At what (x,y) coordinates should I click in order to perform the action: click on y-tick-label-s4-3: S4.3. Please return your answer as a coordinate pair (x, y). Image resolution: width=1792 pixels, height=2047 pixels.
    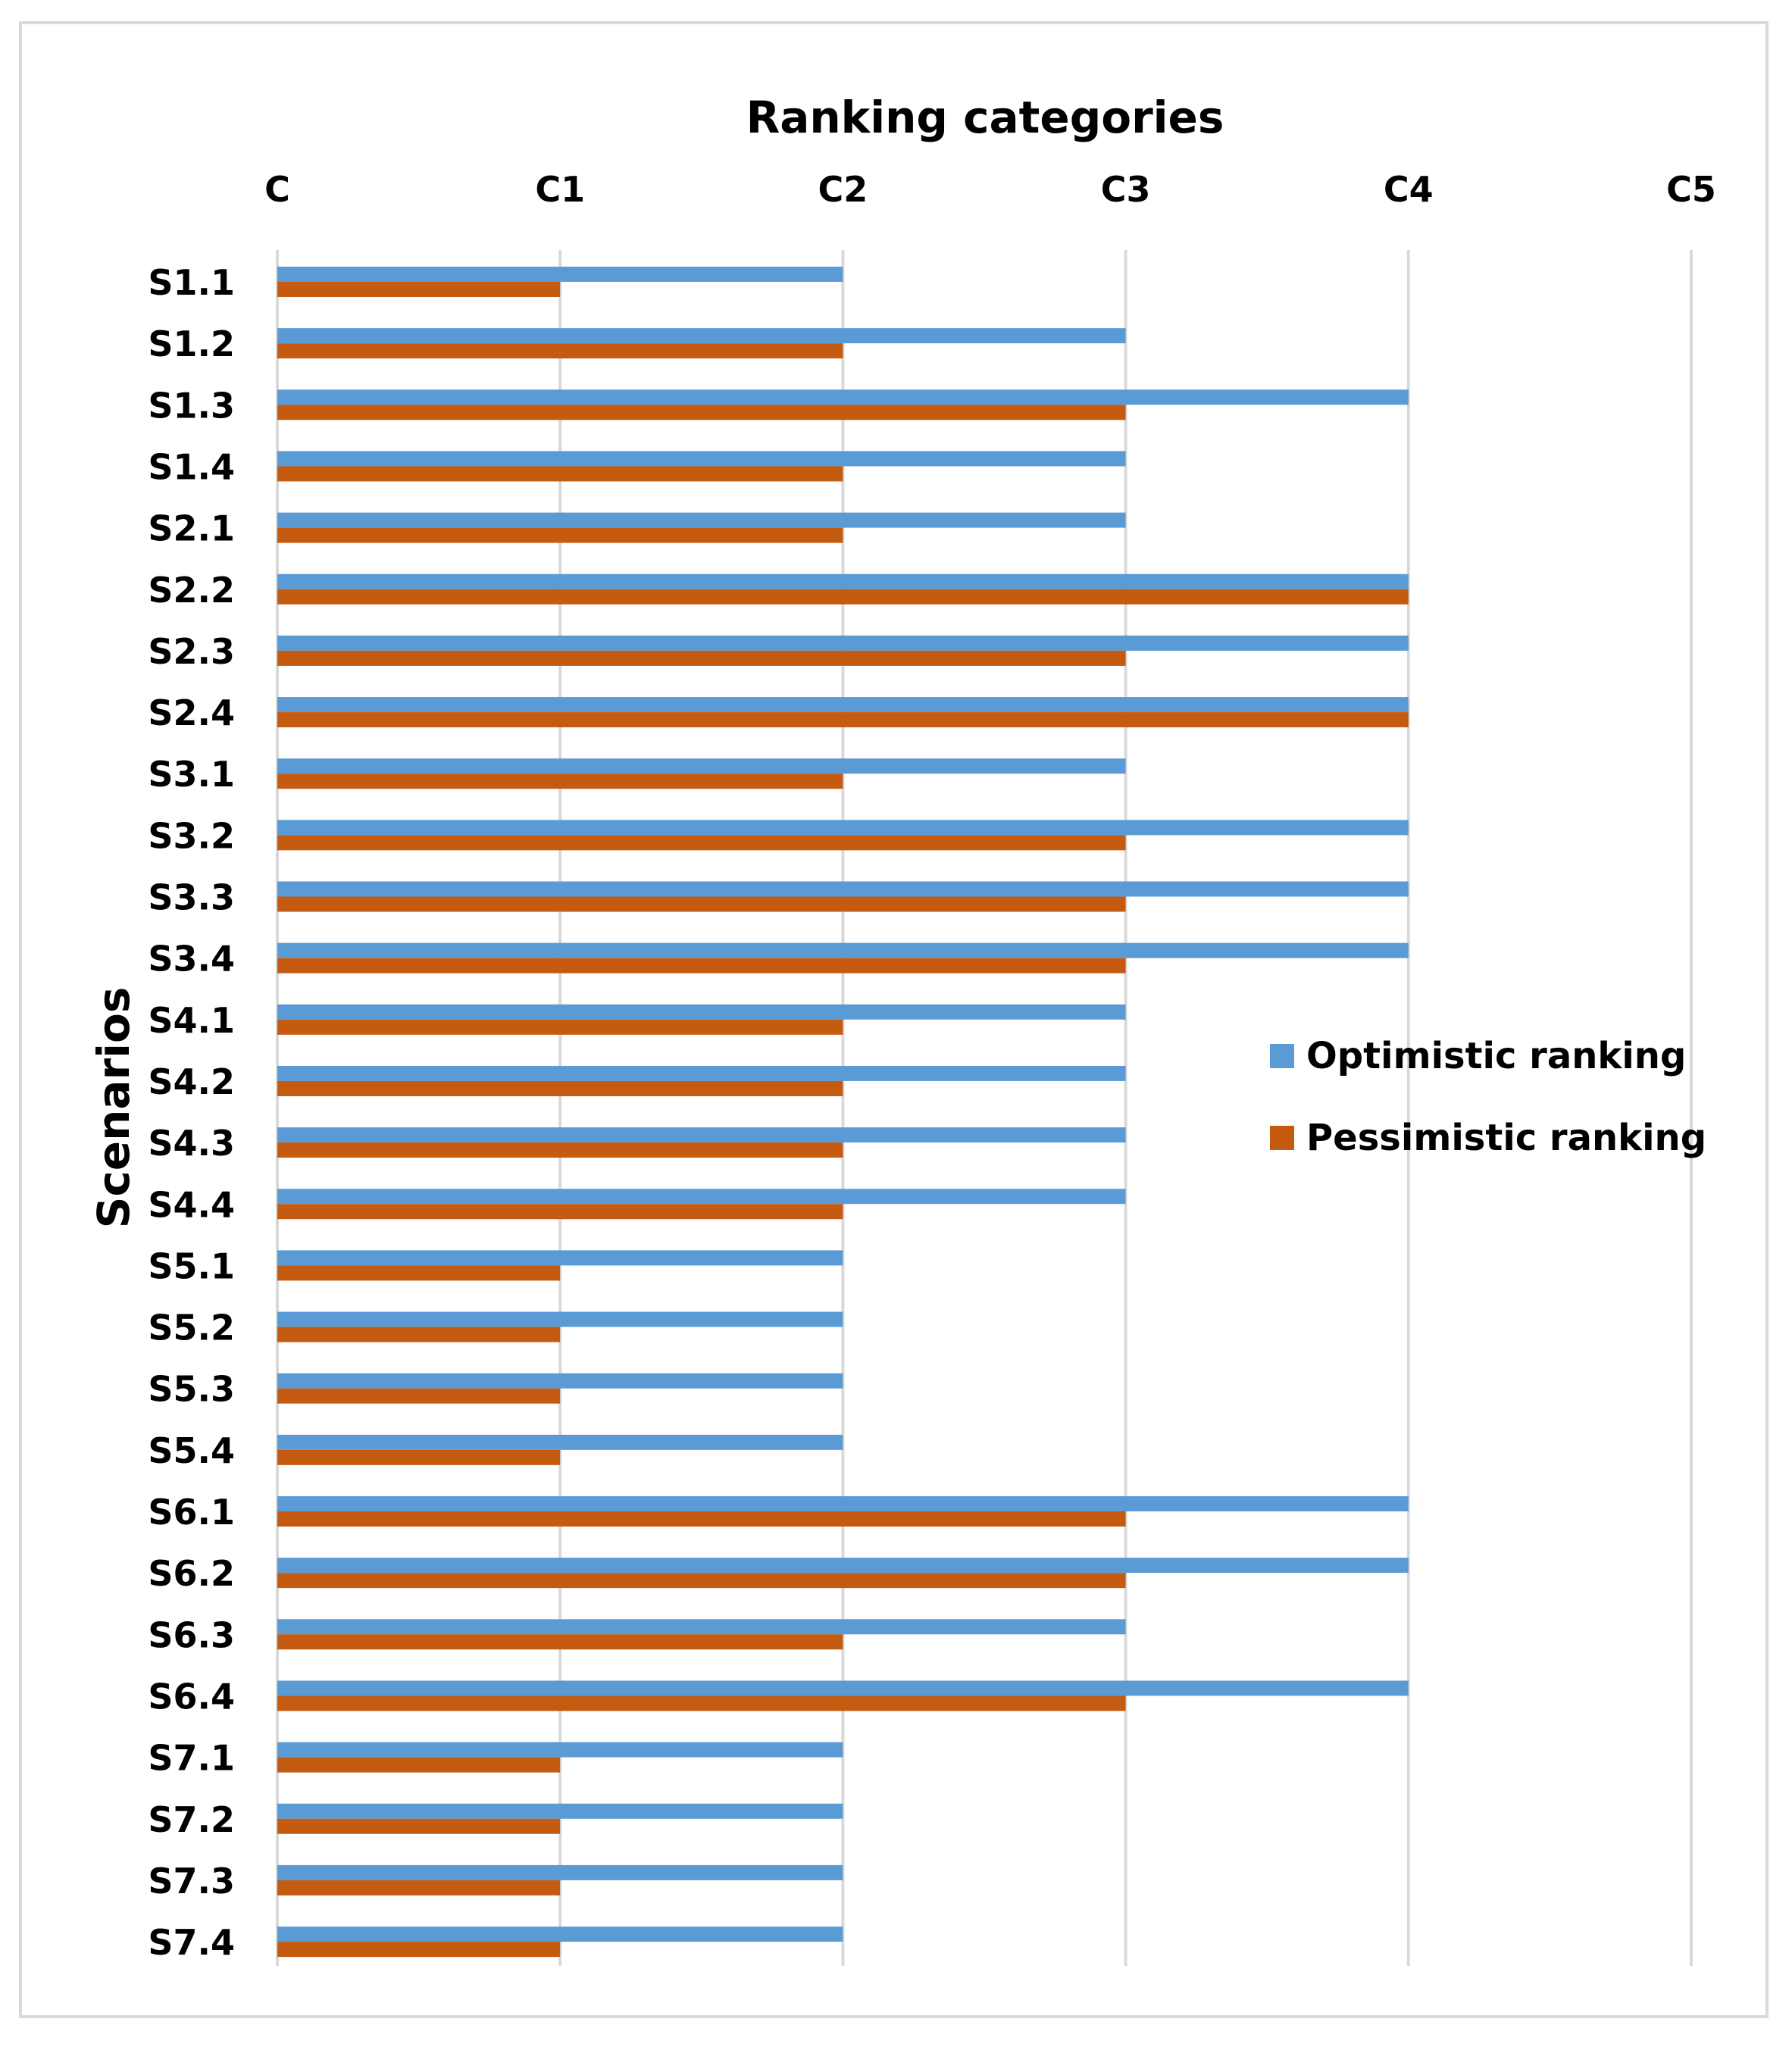
    Looking at the image, I should click on (191, 1143).